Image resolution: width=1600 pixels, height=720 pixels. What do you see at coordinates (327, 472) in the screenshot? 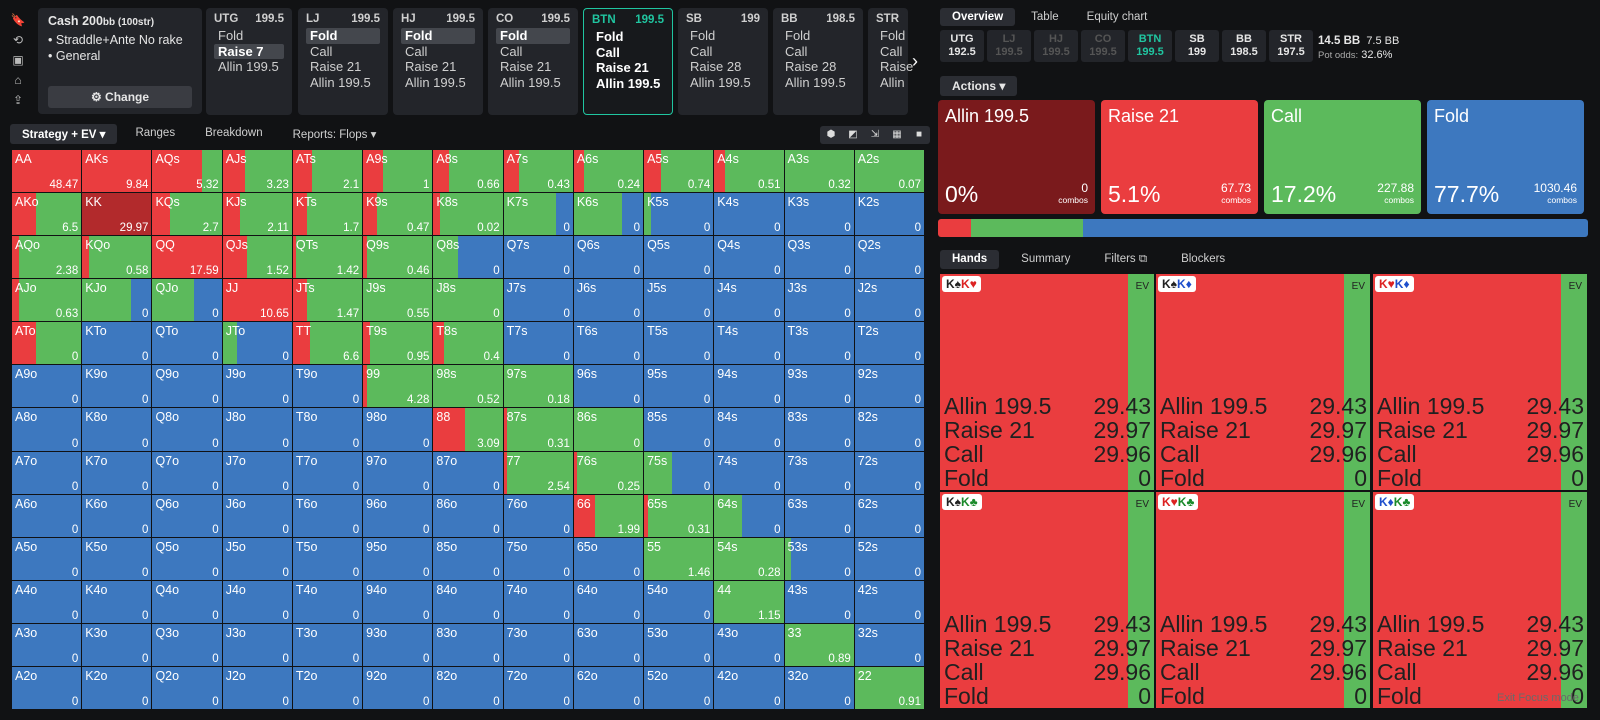
I see `hand-cell-T7o: T7o 0` at bounding box center [327, 472].